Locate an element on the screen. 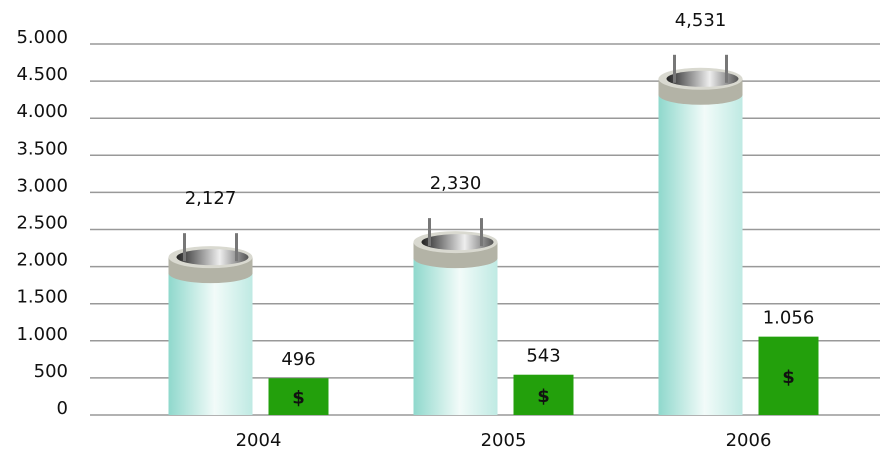  value-label: 2,127 is located at coordinates (211, 198).